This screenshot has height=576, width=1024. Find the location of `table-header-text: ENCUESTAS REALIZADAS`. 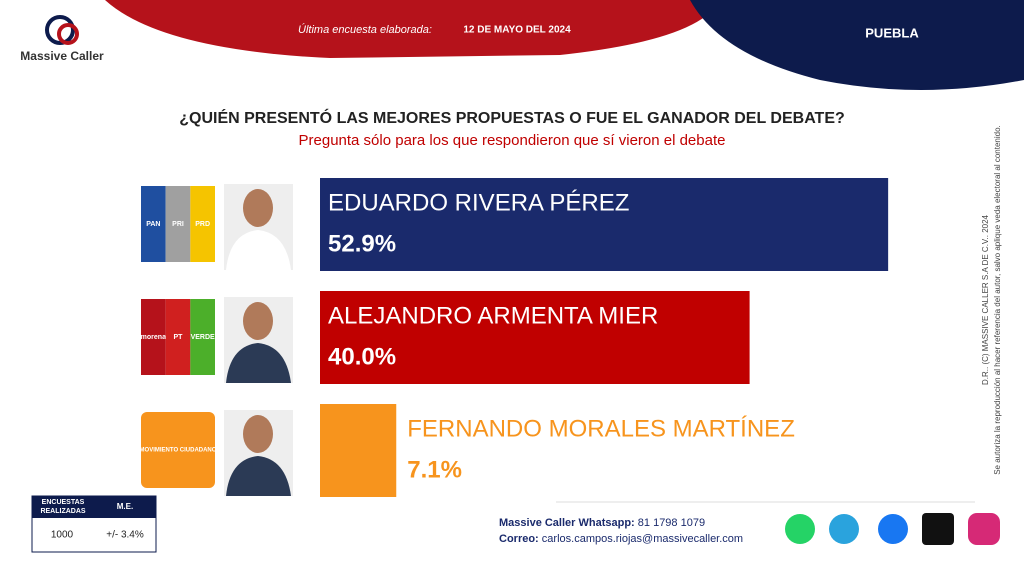

table-header-text: ENCUESTAS REALIZADAS is located at coordinates (63, 507).